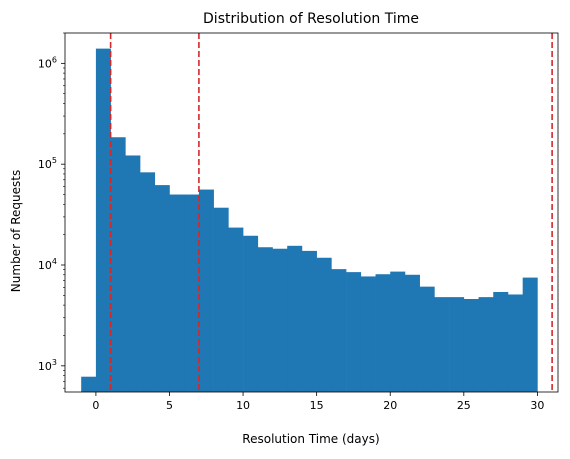 The image size is (570, 459). Describe the element at coordinates (317, 405) in the screenshot. I see `x-tick-label: 15` at that location.